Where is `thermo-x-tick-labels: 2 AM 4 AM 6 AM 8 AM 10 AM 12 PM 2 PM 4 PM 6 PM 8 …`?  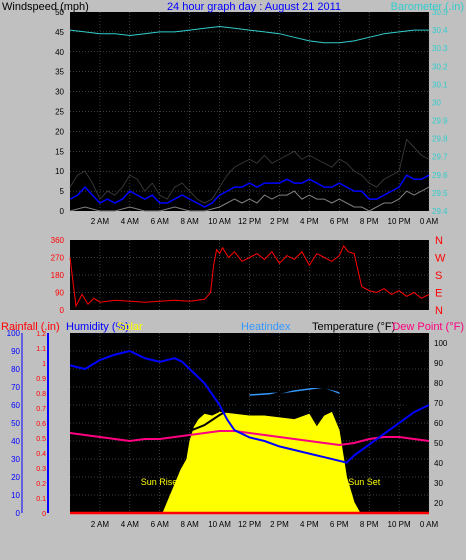
thermo-x-tick-labels: 2 AM 4 AM 6 AM 8 AM 10 AM 12 PM 2 PM 4 PM 6 PM 8 … is located at coordinates (265, 524).